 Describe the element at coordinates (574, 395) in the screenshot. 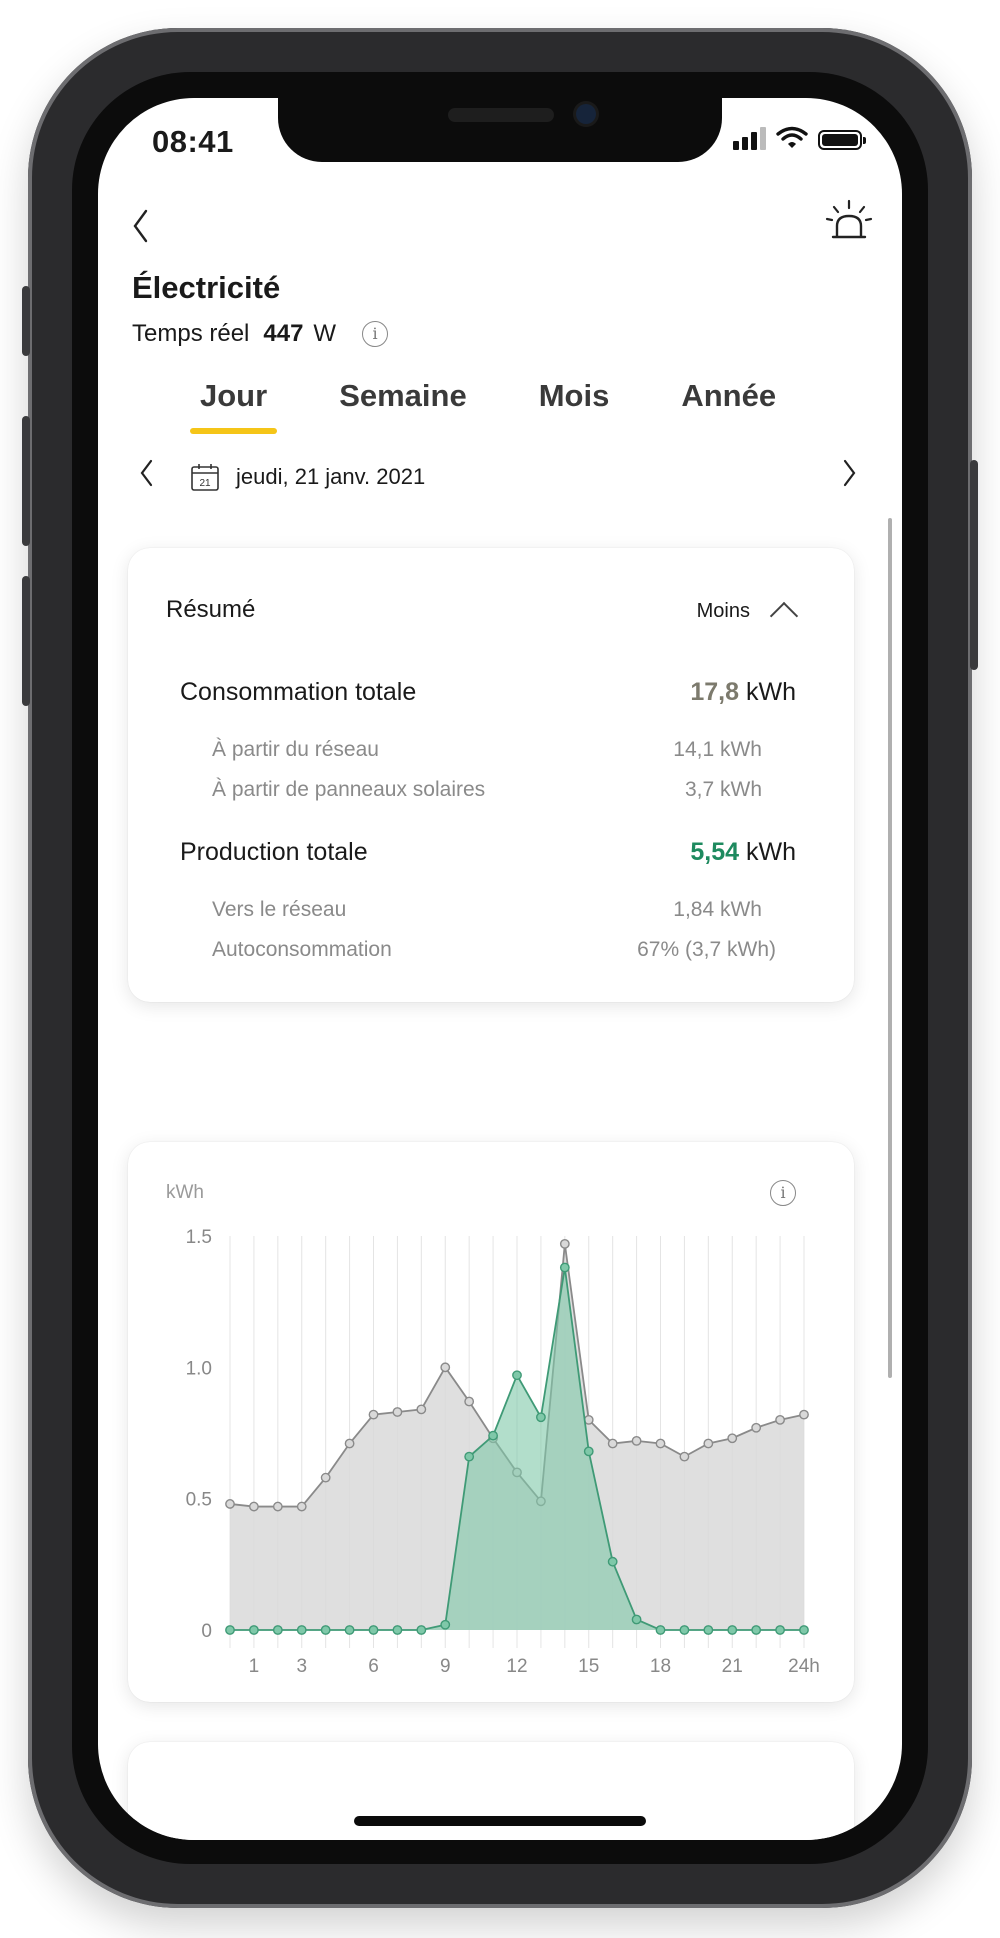

I see `tab-mois: Mois` at that location.